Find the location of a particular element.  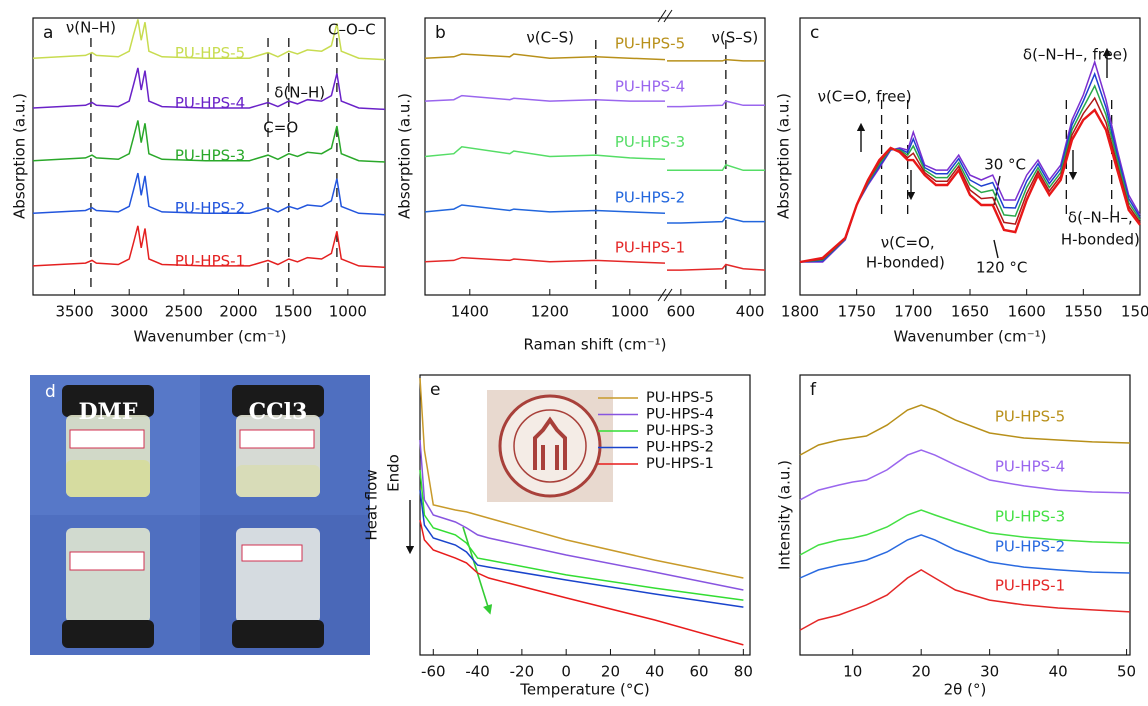

x-tick-label: -60 is located at coordinates (433, 672).